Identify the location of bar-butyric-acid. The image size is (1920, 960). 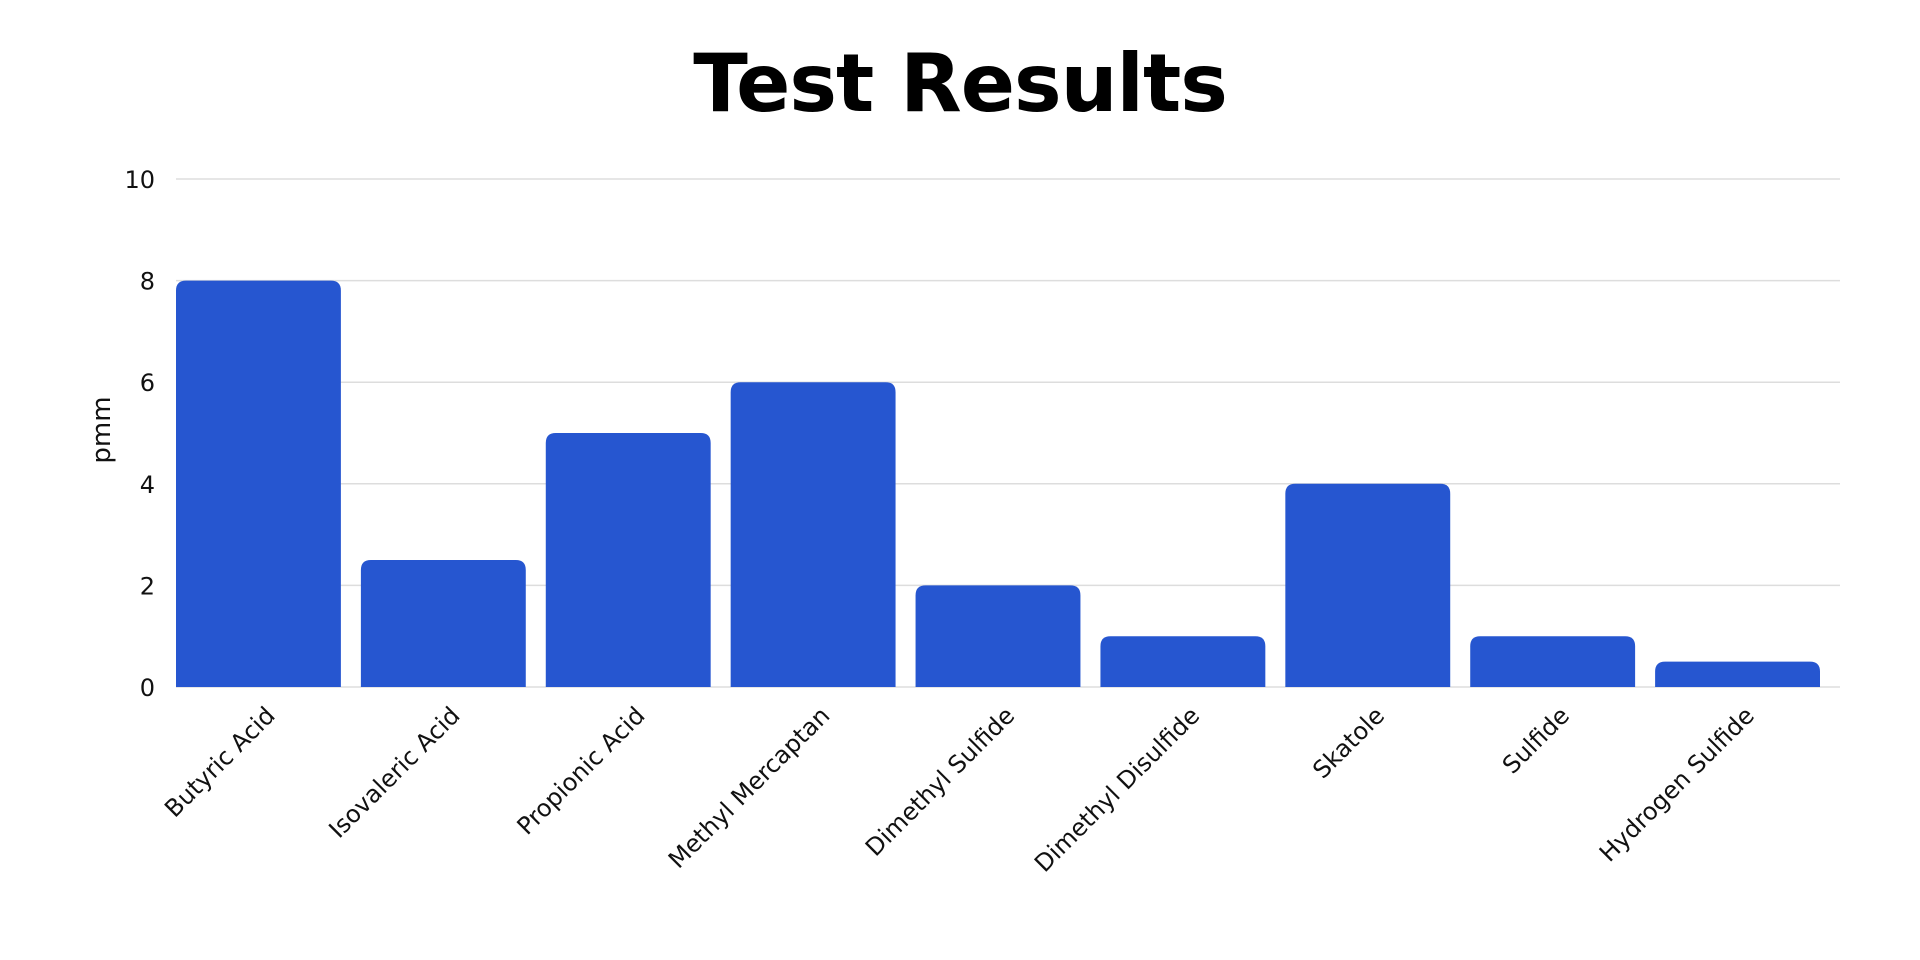
(258, 483).